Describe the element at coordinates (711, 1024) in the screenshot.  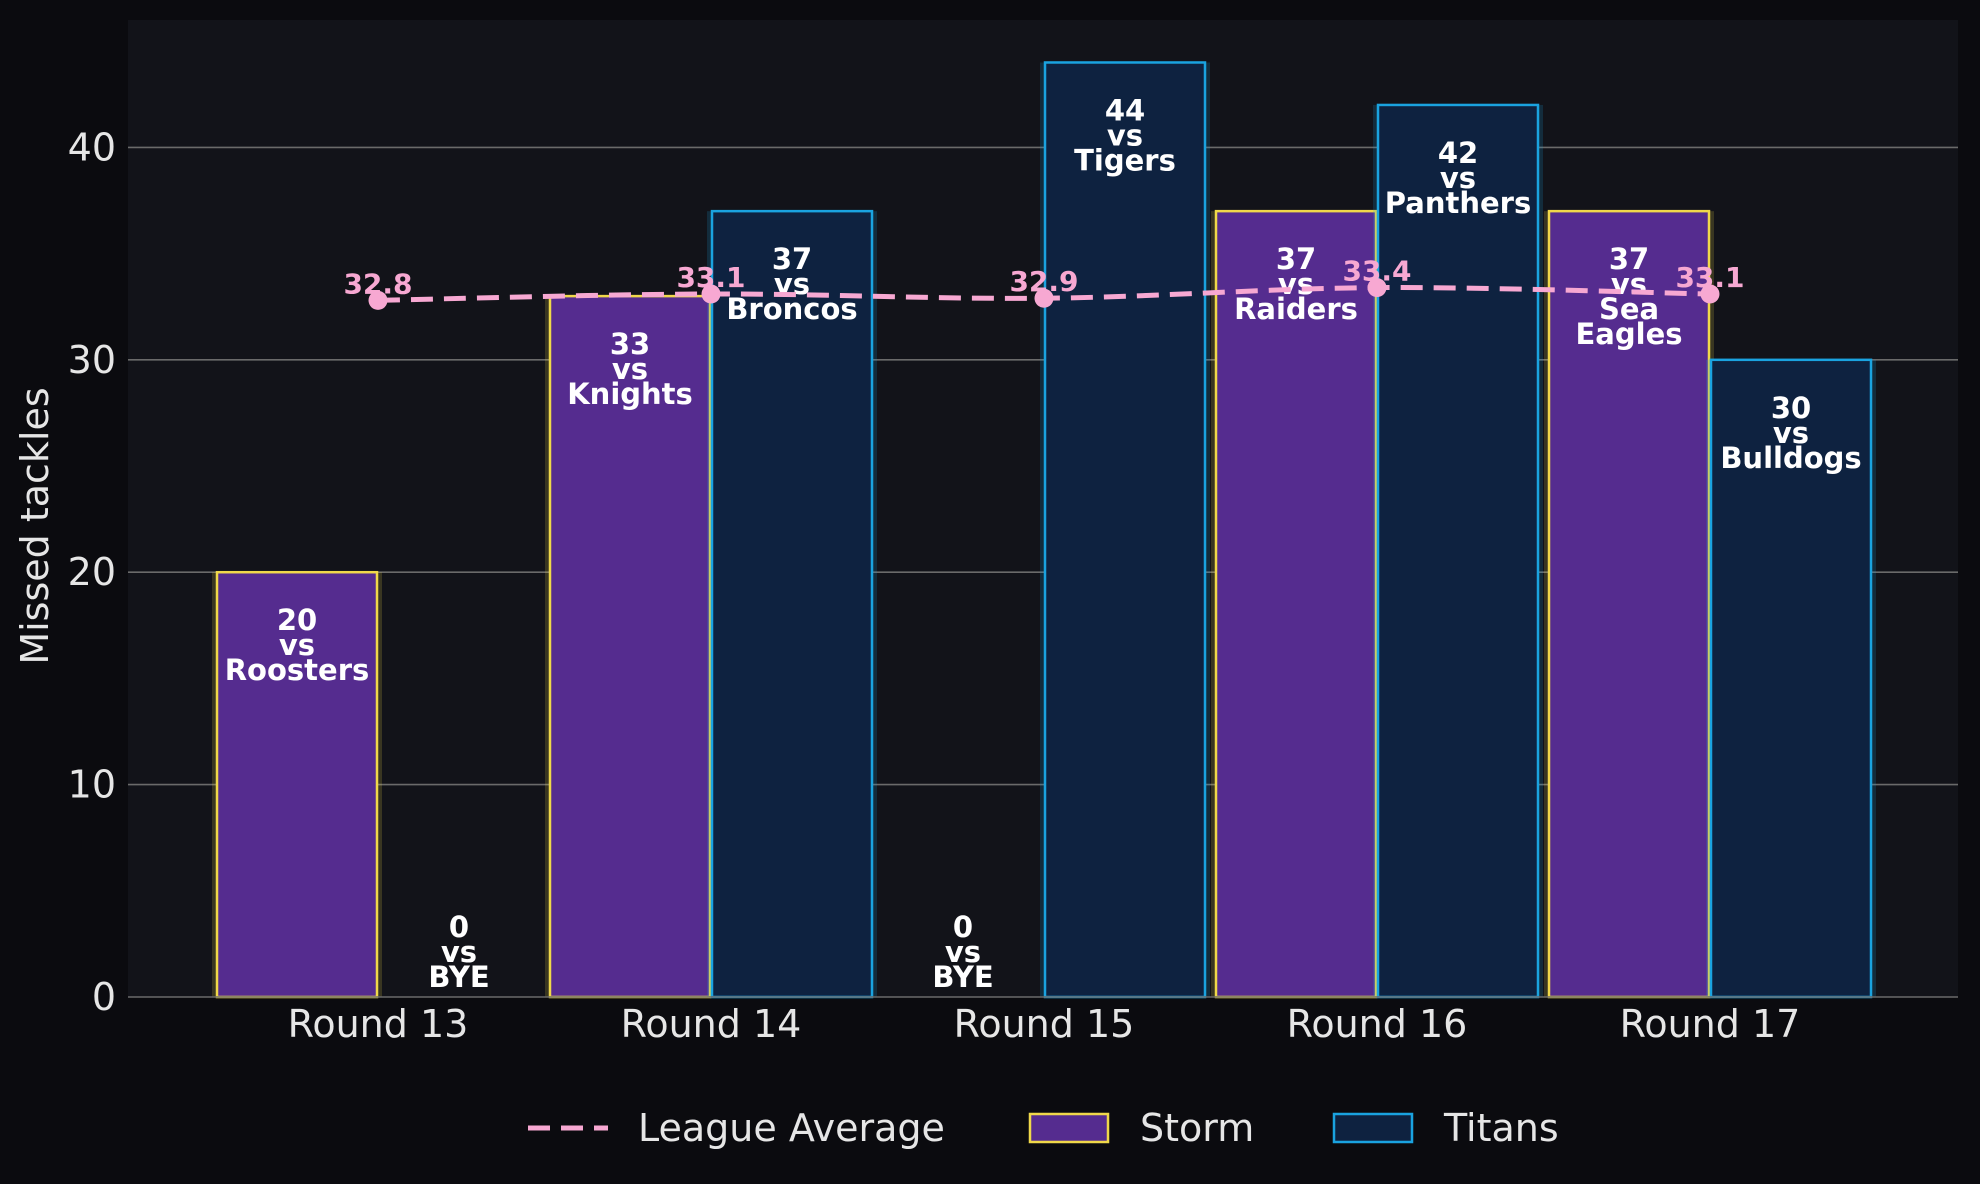
I see `x-tick-label-round-14: Round 14` at that location.